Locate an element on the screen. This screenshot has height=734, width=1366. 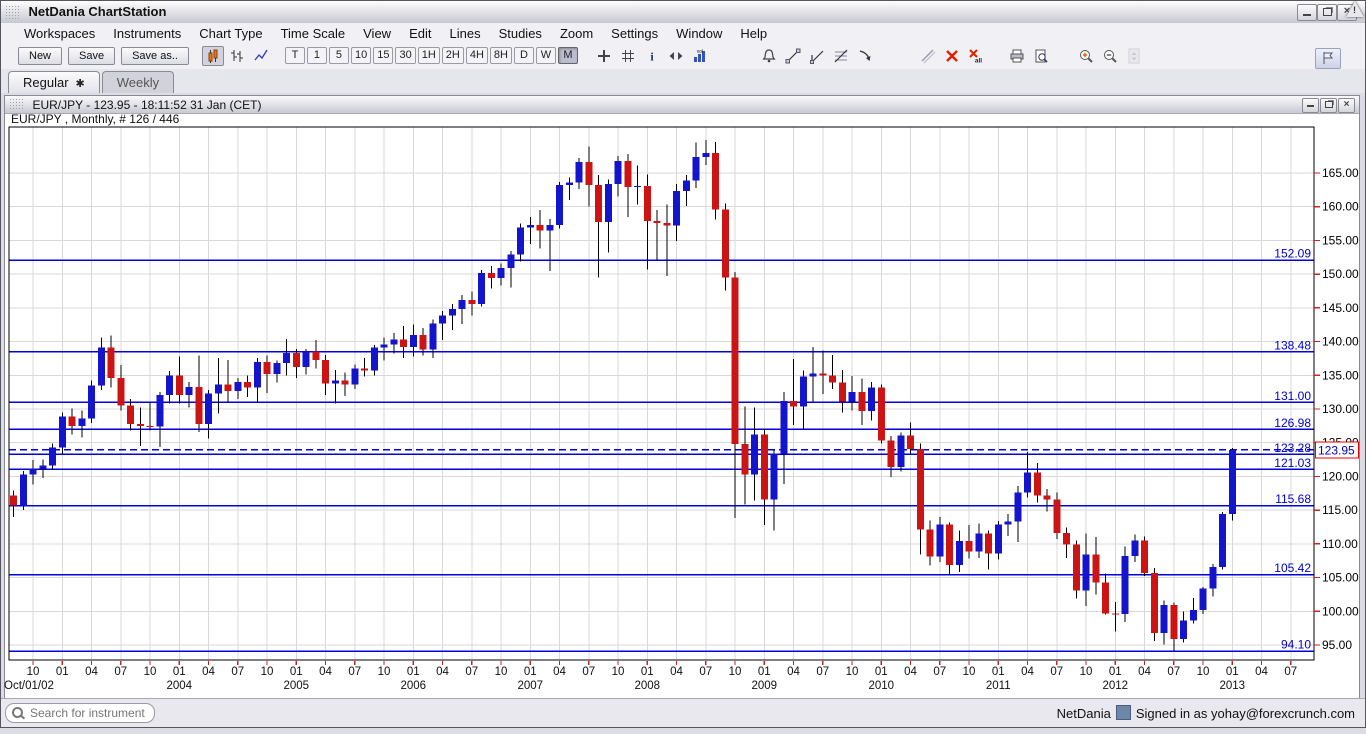
timeframe-button-t: T is located at coordinates (294, 55).